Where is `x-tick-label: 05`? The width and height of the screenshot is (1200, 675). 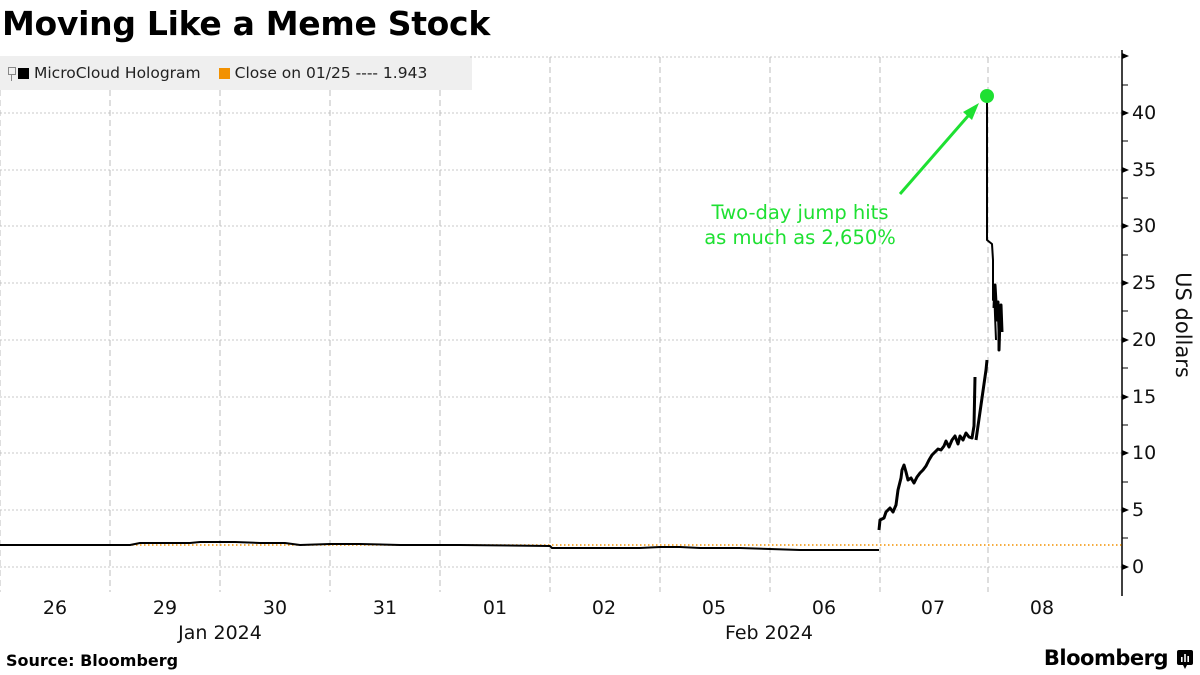
x-tick-label: 05 is located at coordinates (714, 608).